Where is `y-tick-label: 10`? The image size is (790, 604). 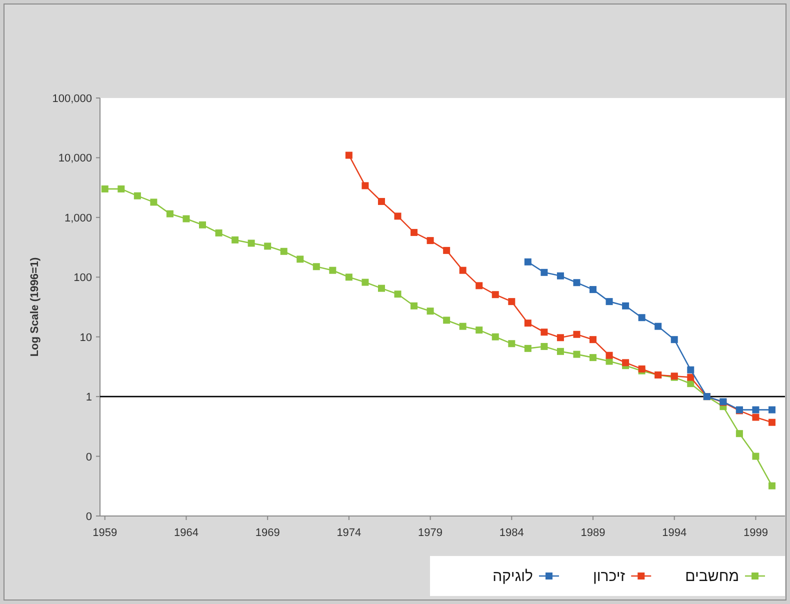 y-tick-label: 10 is located at coordinates (86, 338).